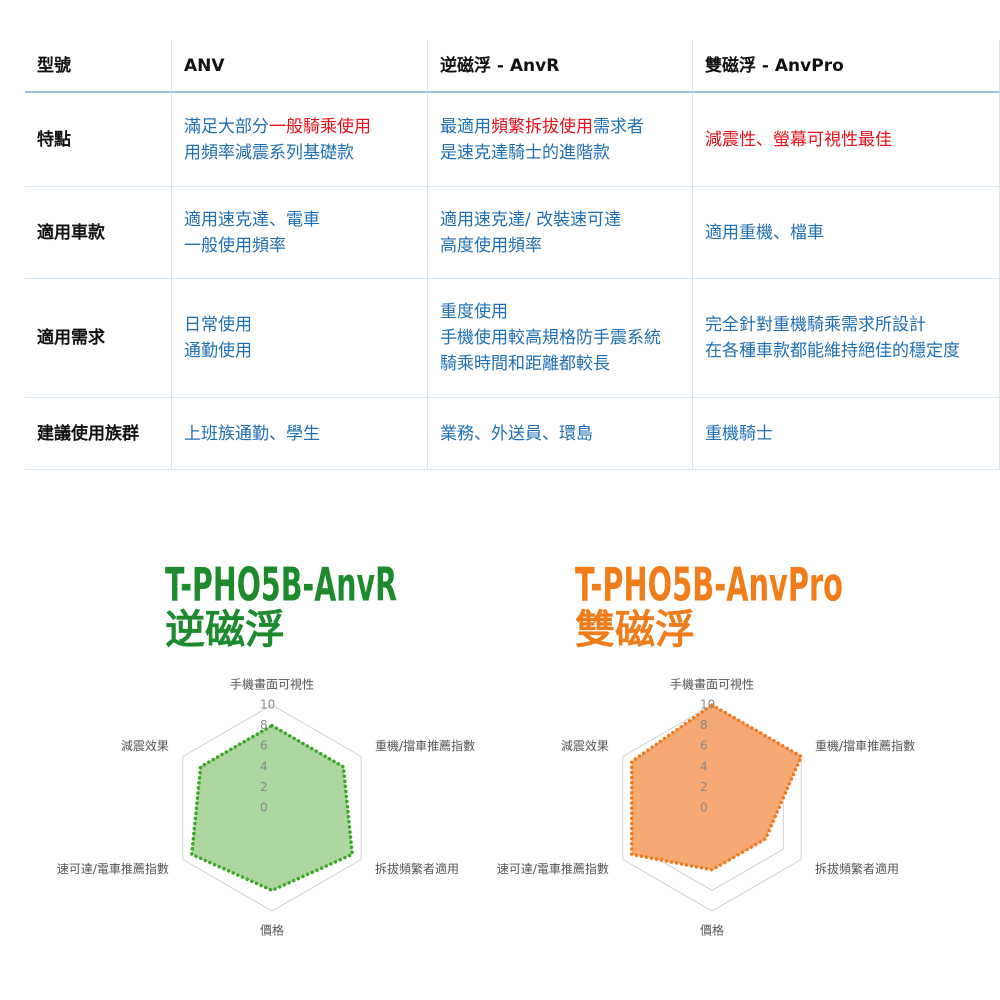  What do you see at coordinates (252, 433) in the screenshot?
I see `cell-text: 上班族通勤、學生` at bounding box center [252, 433].